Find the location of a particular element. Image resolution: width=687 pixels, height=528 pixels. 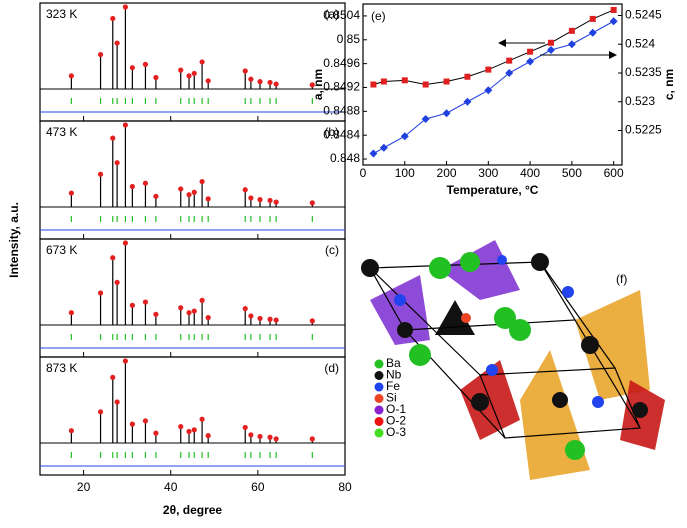

temperature-label: 473 K is located at coordinates (61, 132).